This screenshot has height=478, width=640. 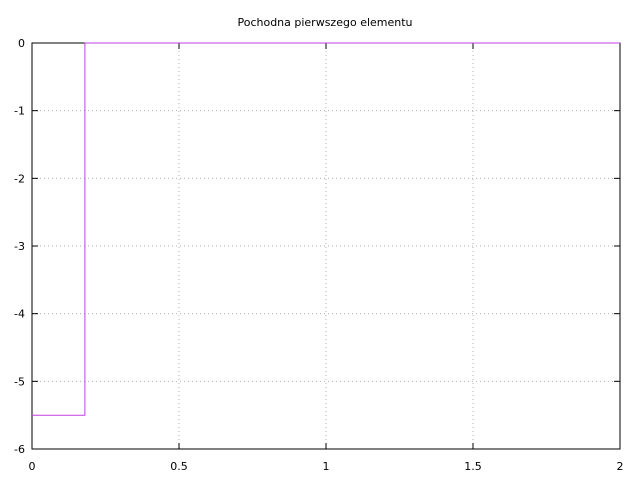 I want to click on x-tick-label: 2, so click(x=620, y=466).